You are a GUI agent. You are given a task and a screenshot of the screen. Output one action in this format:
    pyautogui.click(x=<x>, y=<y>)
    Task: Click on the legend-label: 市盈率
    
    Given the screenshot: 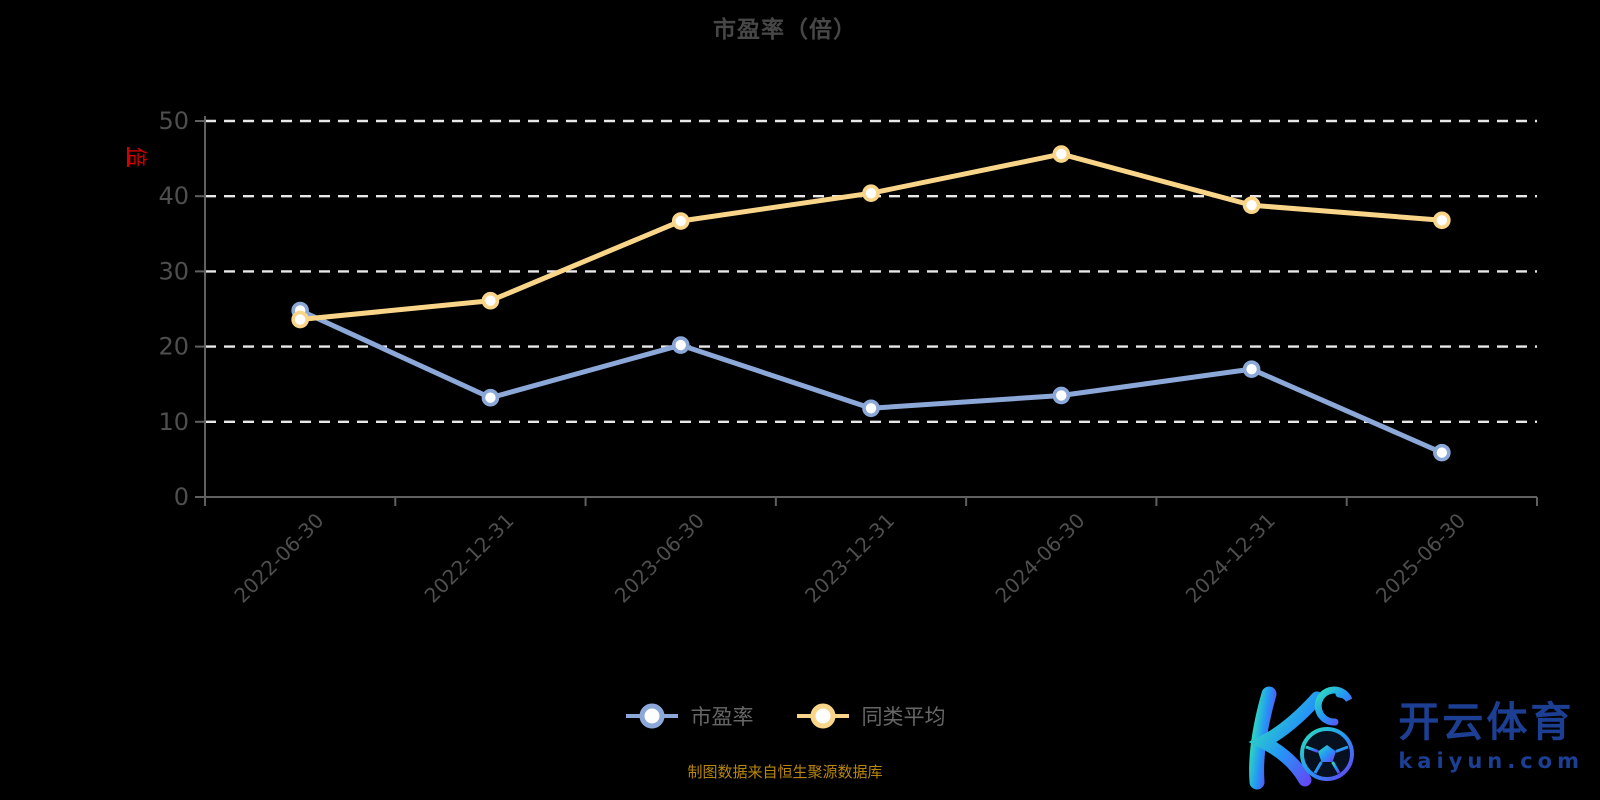 What is the action you would take?
    pyautogui.click(x=722, y=717)
    